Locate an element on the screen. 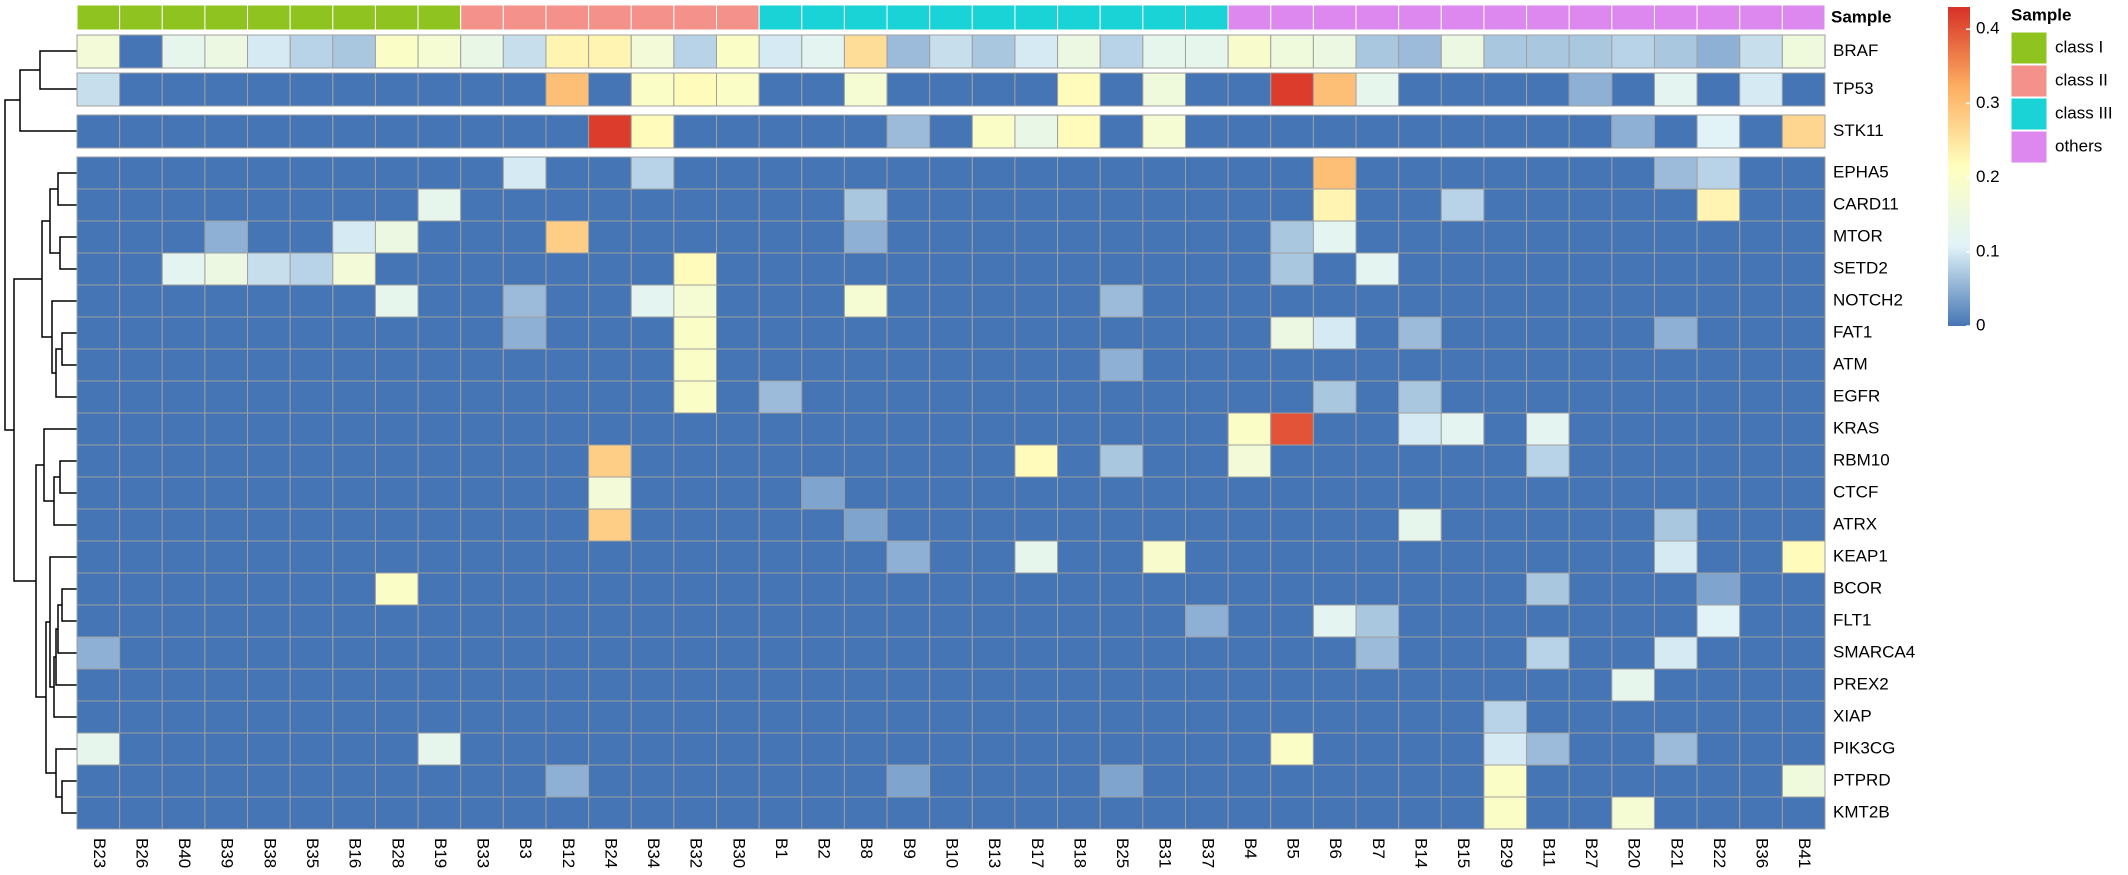 The image size is (2128, 875). row-label: EGFR is located at coordinates (1856, 395).